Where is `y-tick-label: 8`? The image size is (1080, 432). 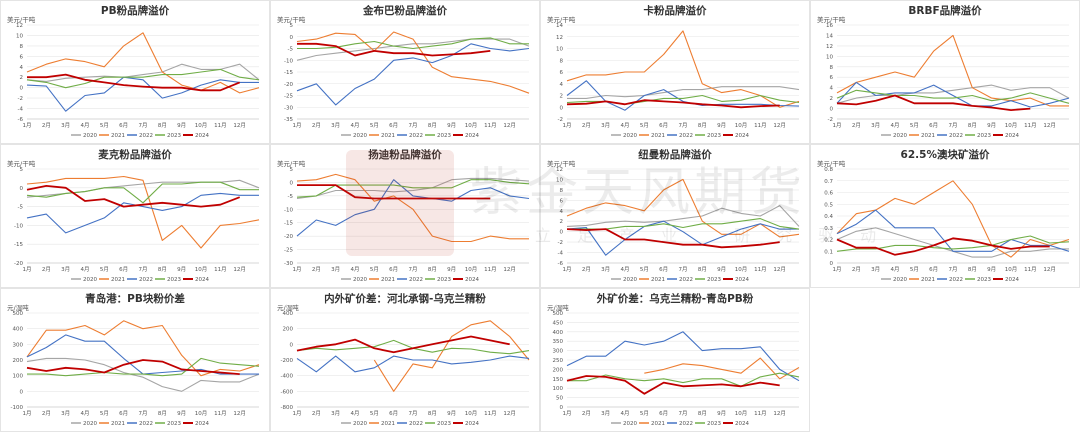 y-tick-label: 8 is located at coordinates (832, 68).